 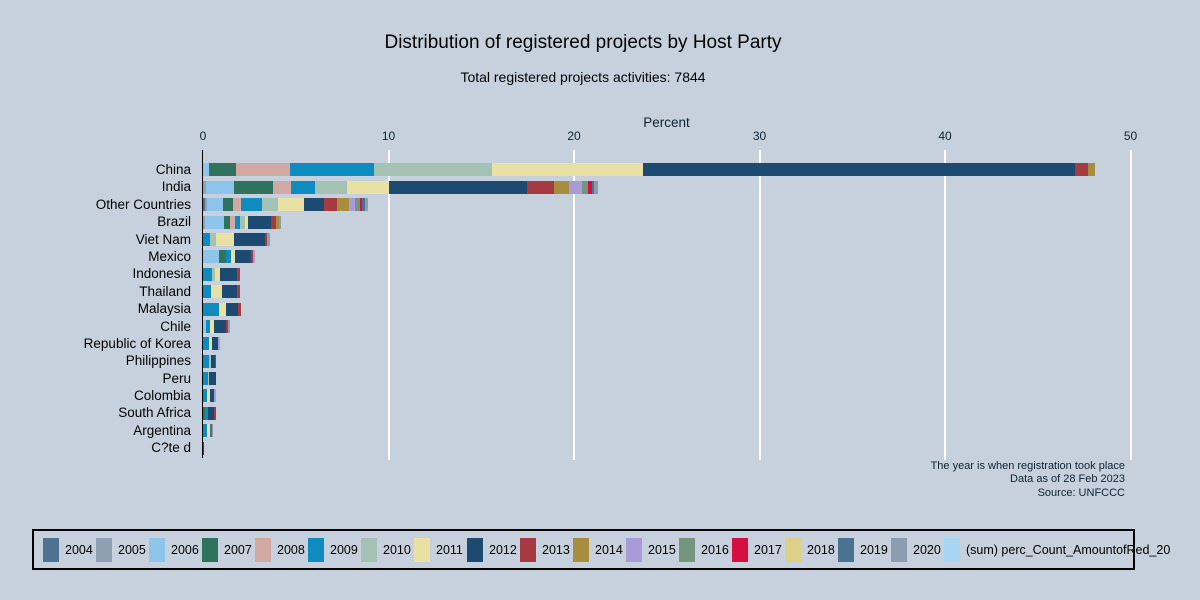 What do you see at coordinates (282, 187) in the screenshot?
I see `segment-2008` at bounding box center [282, 187].